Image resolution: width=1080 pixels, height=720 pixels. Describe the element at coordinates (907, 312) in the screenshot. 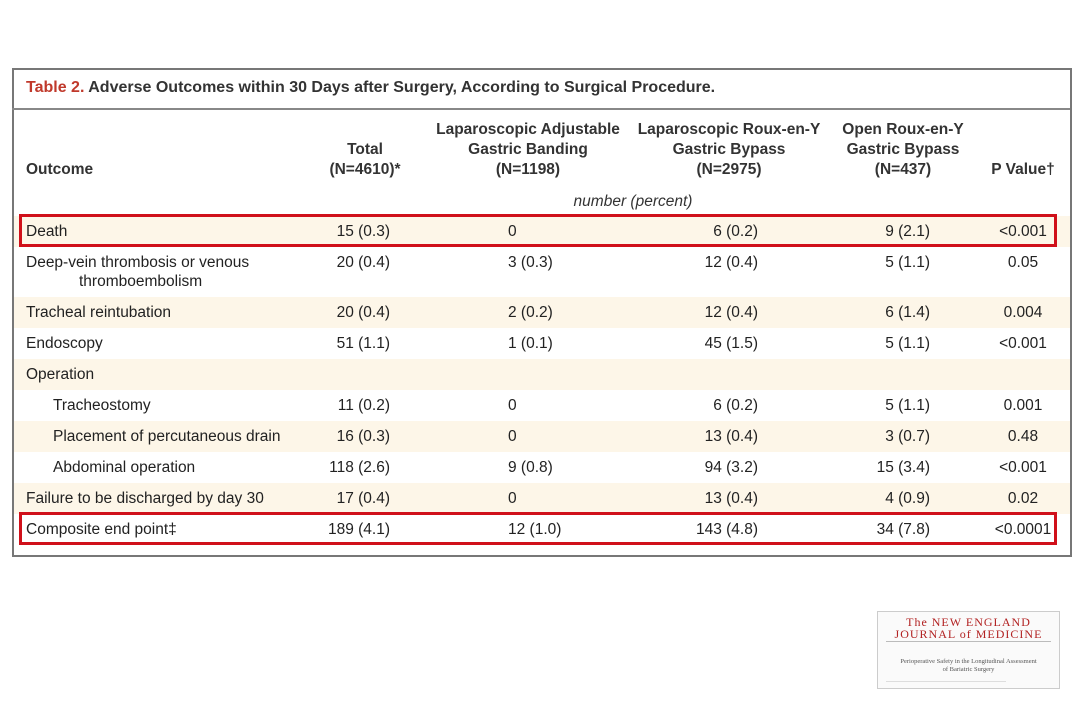

I see `cell: 6 (1.4)` at that location.